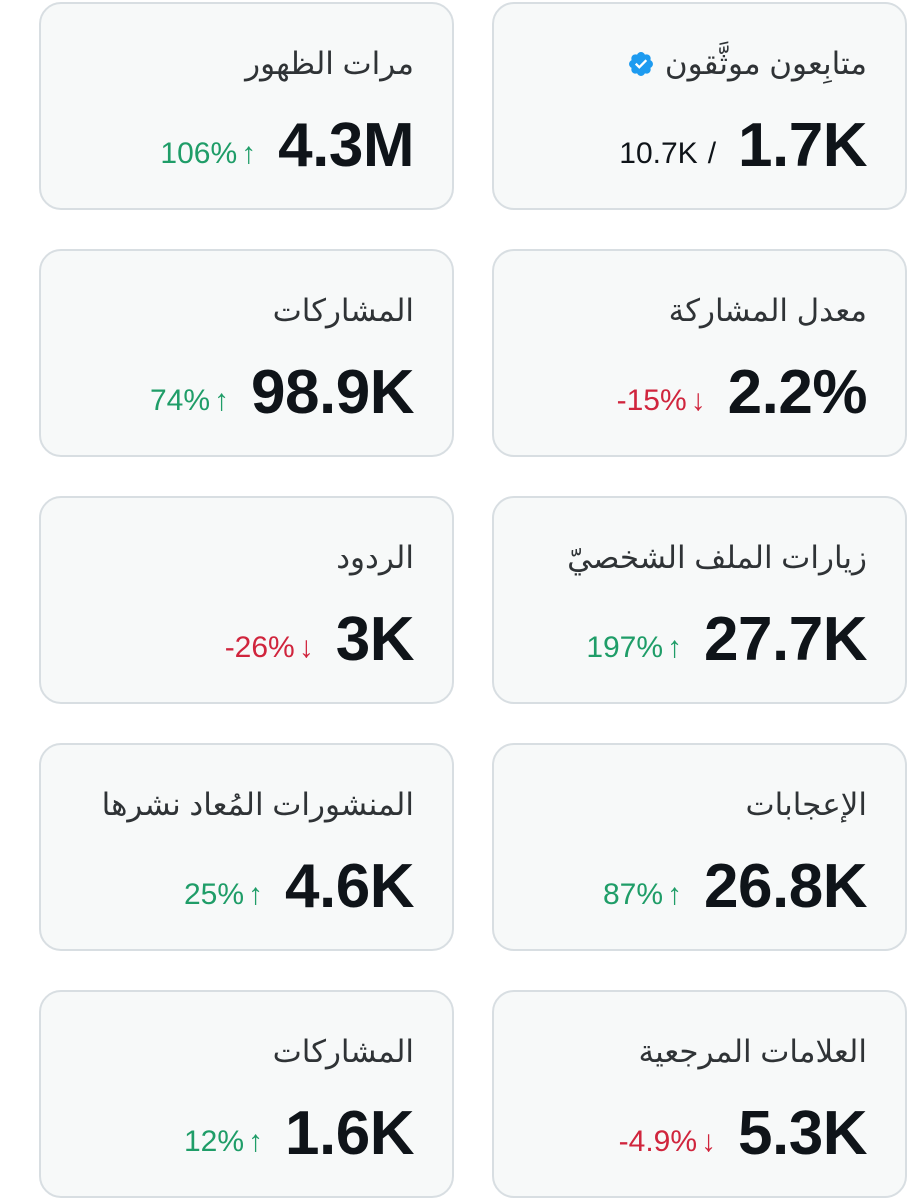  I want to click on value-line: -4.9% ↓ 5.3K, so click(743, 1134).